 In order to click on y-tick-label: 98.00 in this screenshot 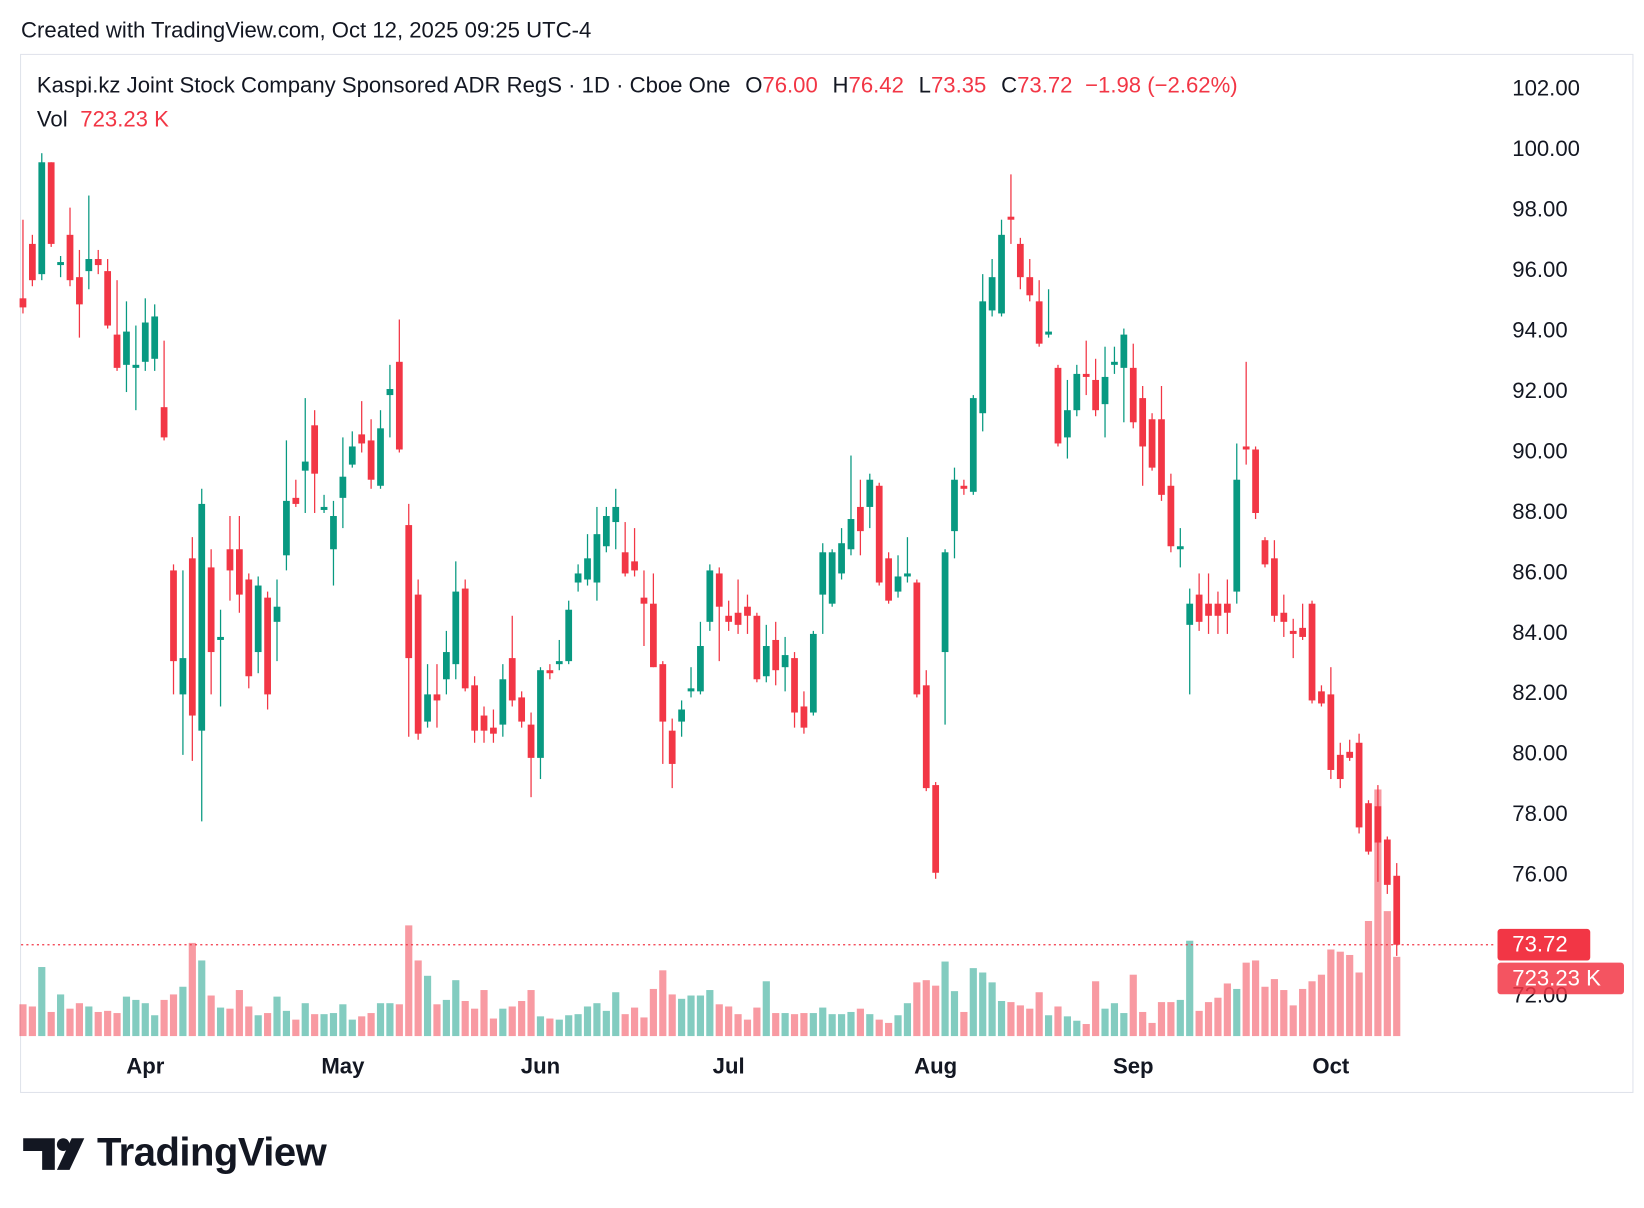, I will do `click(1539, 208)`.